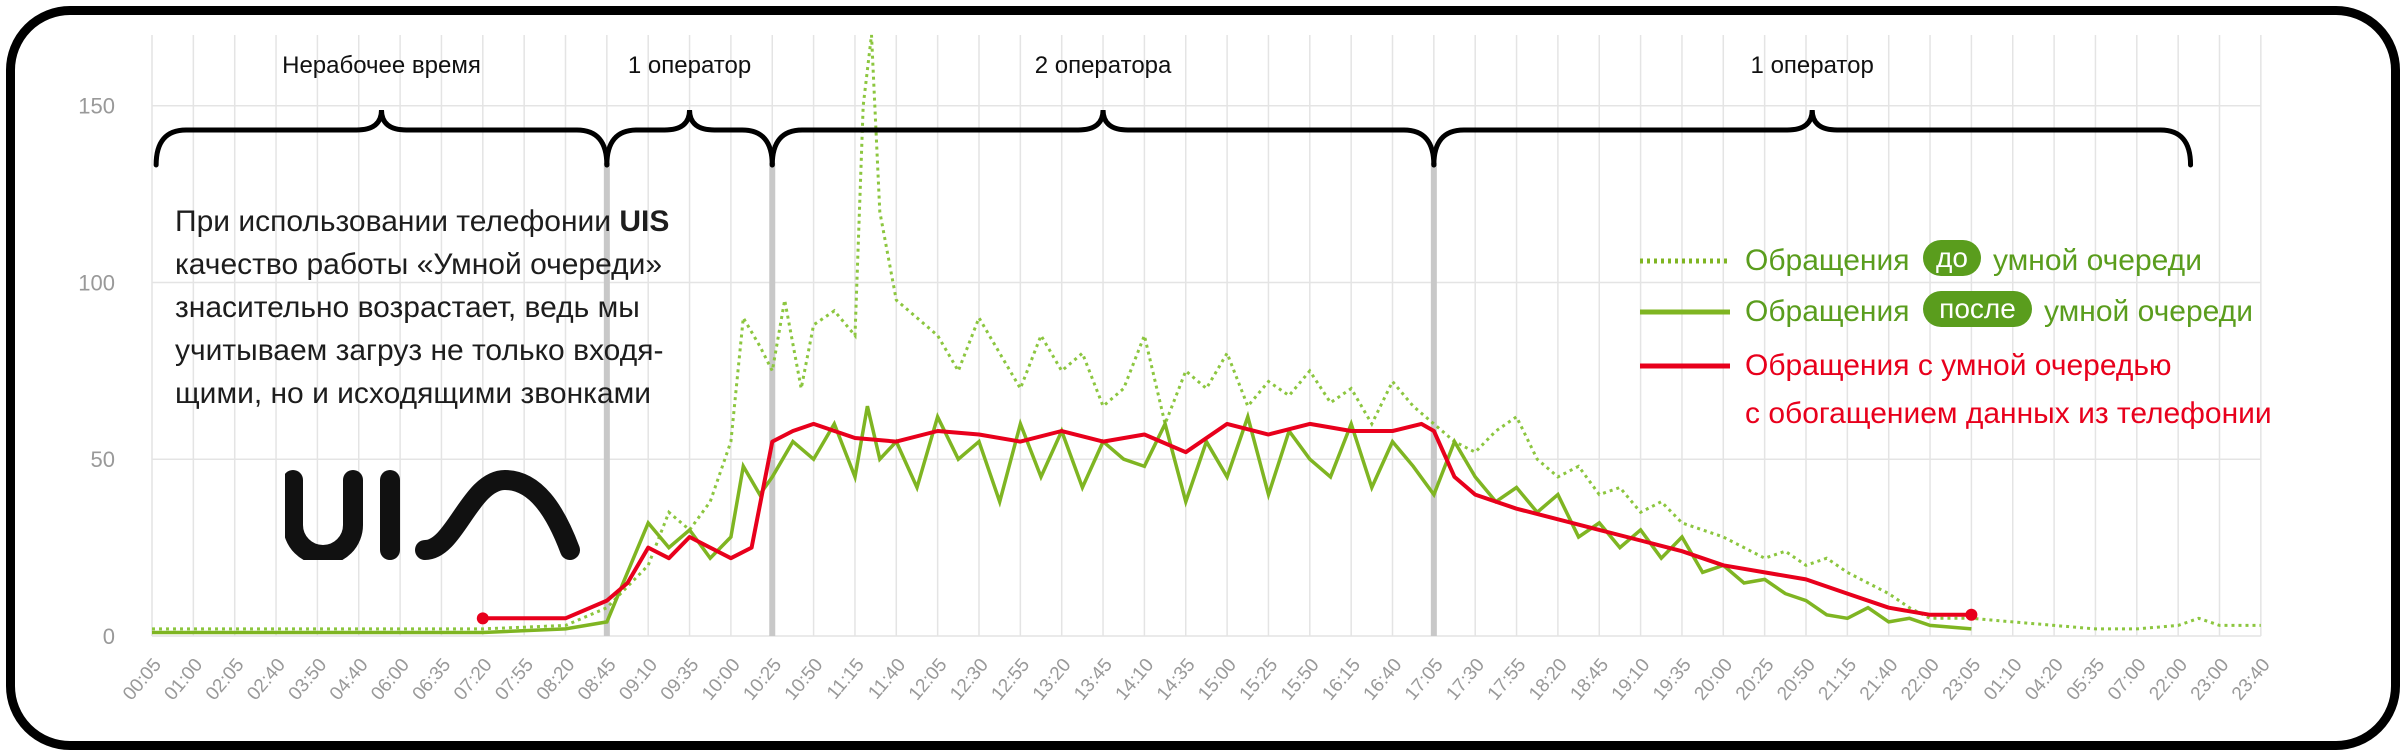 The image size is (2400, 750). What do you see at coordinates (762, 680) in the screenshot?
I see `x-tick-label: 10:25` at bounding box center [762, 680].